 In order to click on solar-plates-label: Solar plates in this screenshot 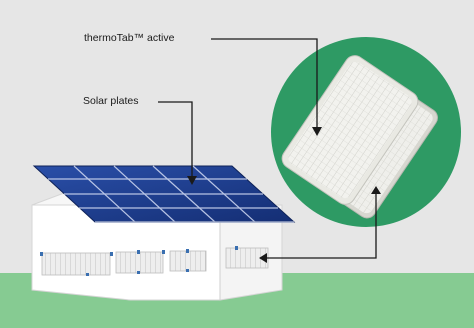, I will do `click(111, 101)`.